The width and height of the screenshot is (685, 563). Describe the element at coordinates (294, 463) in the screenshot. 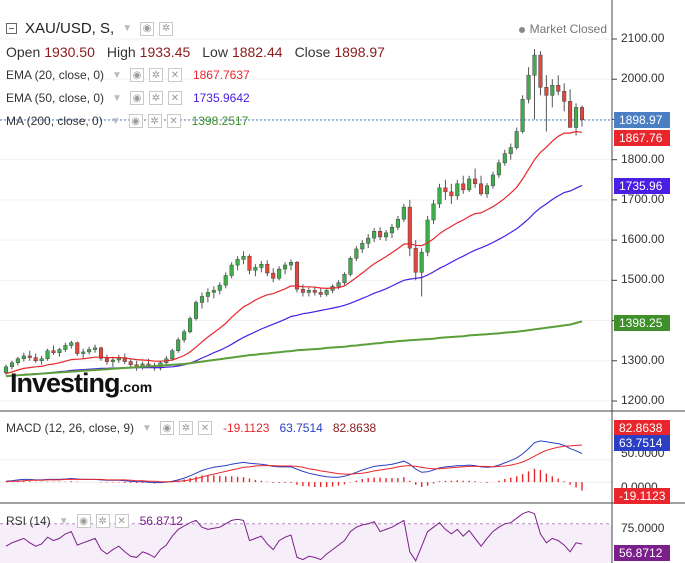

I see `macd-signal-line` at that location.